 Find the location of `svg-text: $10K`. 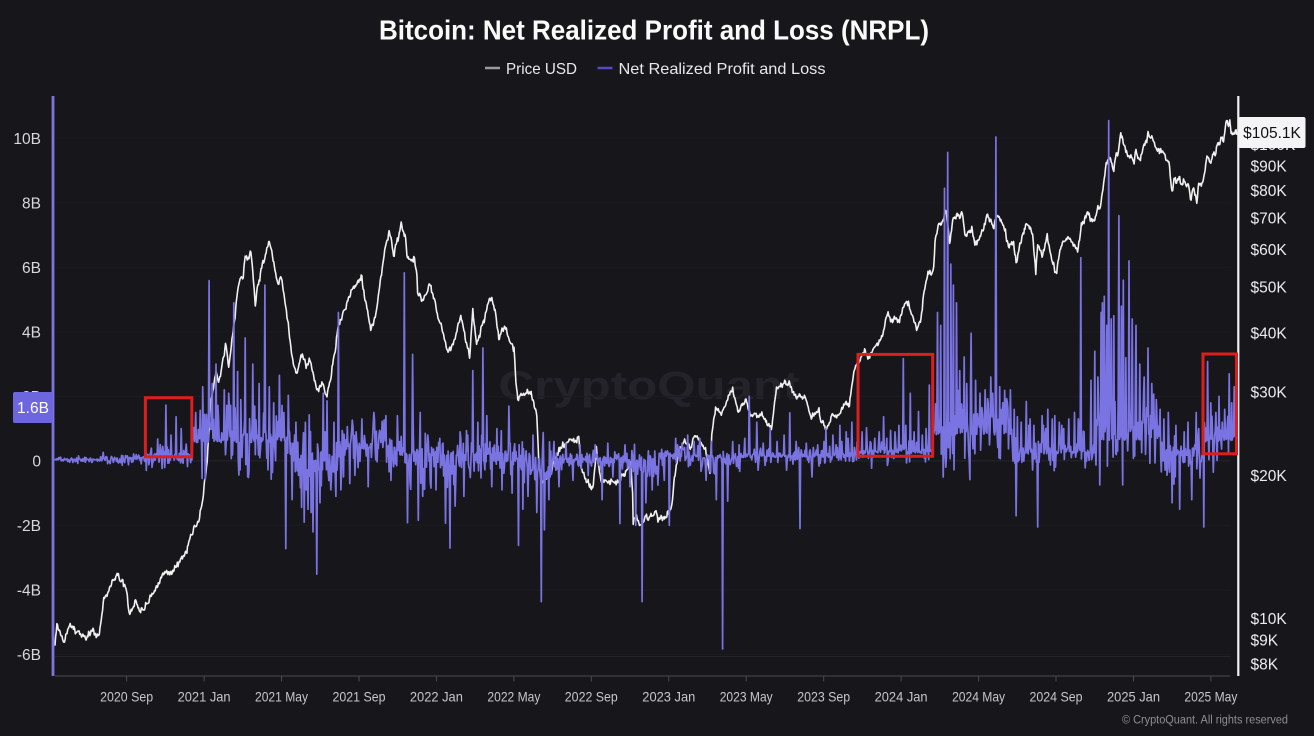

svg-text: $10K is located at coordinates (1269, 619).